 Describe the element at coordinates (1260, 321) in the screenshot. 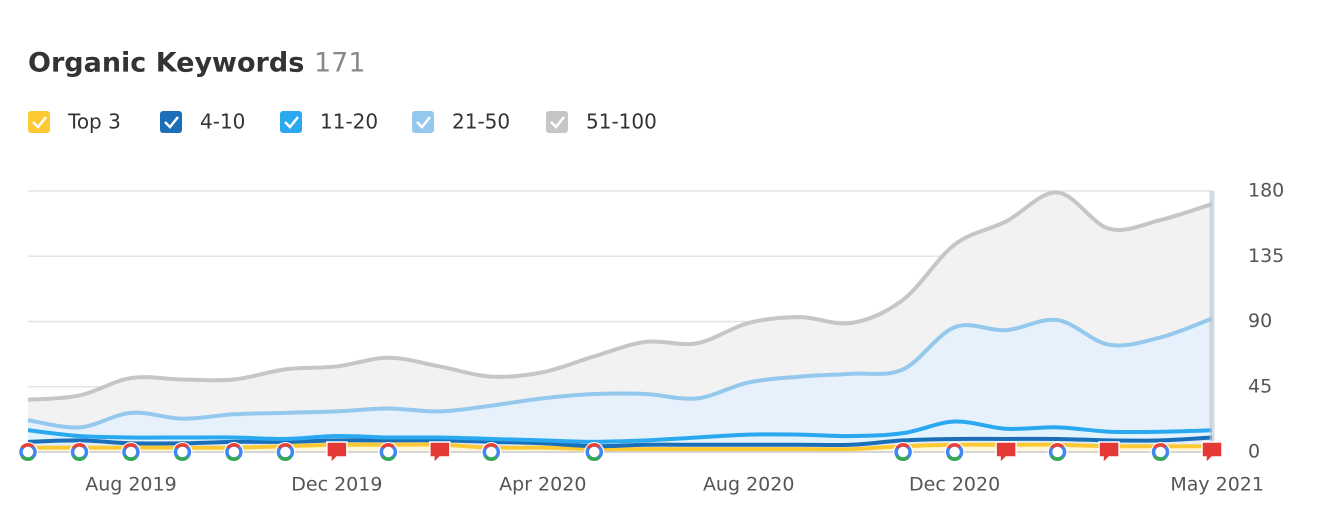

I see `y-tick-label: 90` at that location.